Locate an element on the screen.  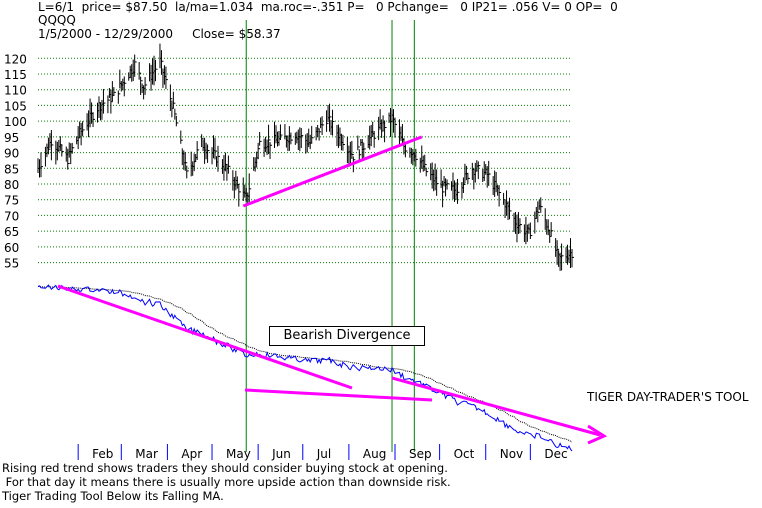
arrow-head is located at coordinates (597, 434).